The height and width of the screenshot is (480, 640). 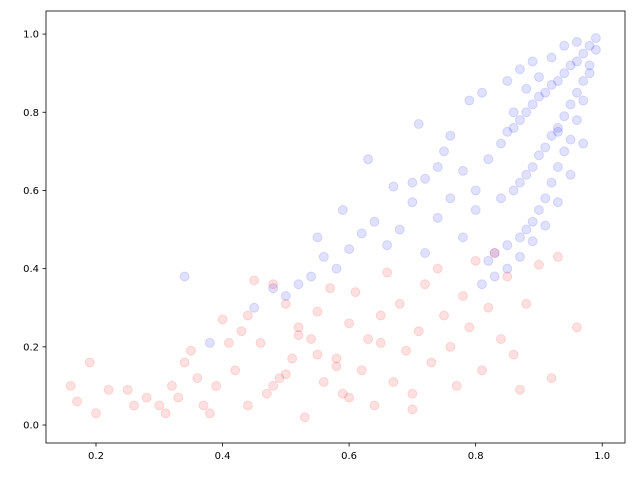 What do you see at coordinates (223, 456) in the screenshot?
I see `x-tick-label: 0.4` at bounding box center [223, 456].